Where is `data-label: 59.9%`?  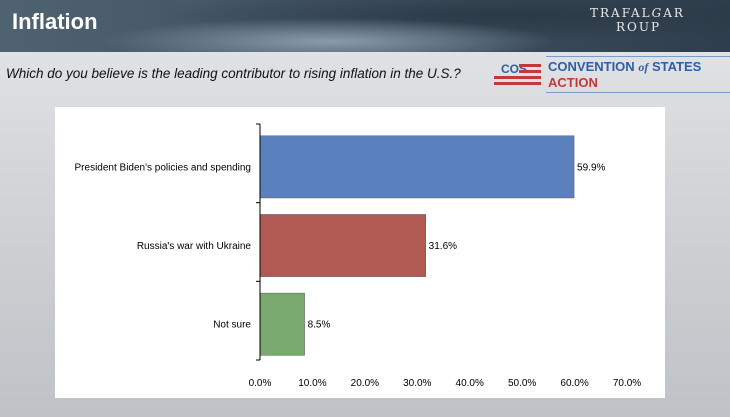 data-label: 59.9% is located at coordinates (591, 167).